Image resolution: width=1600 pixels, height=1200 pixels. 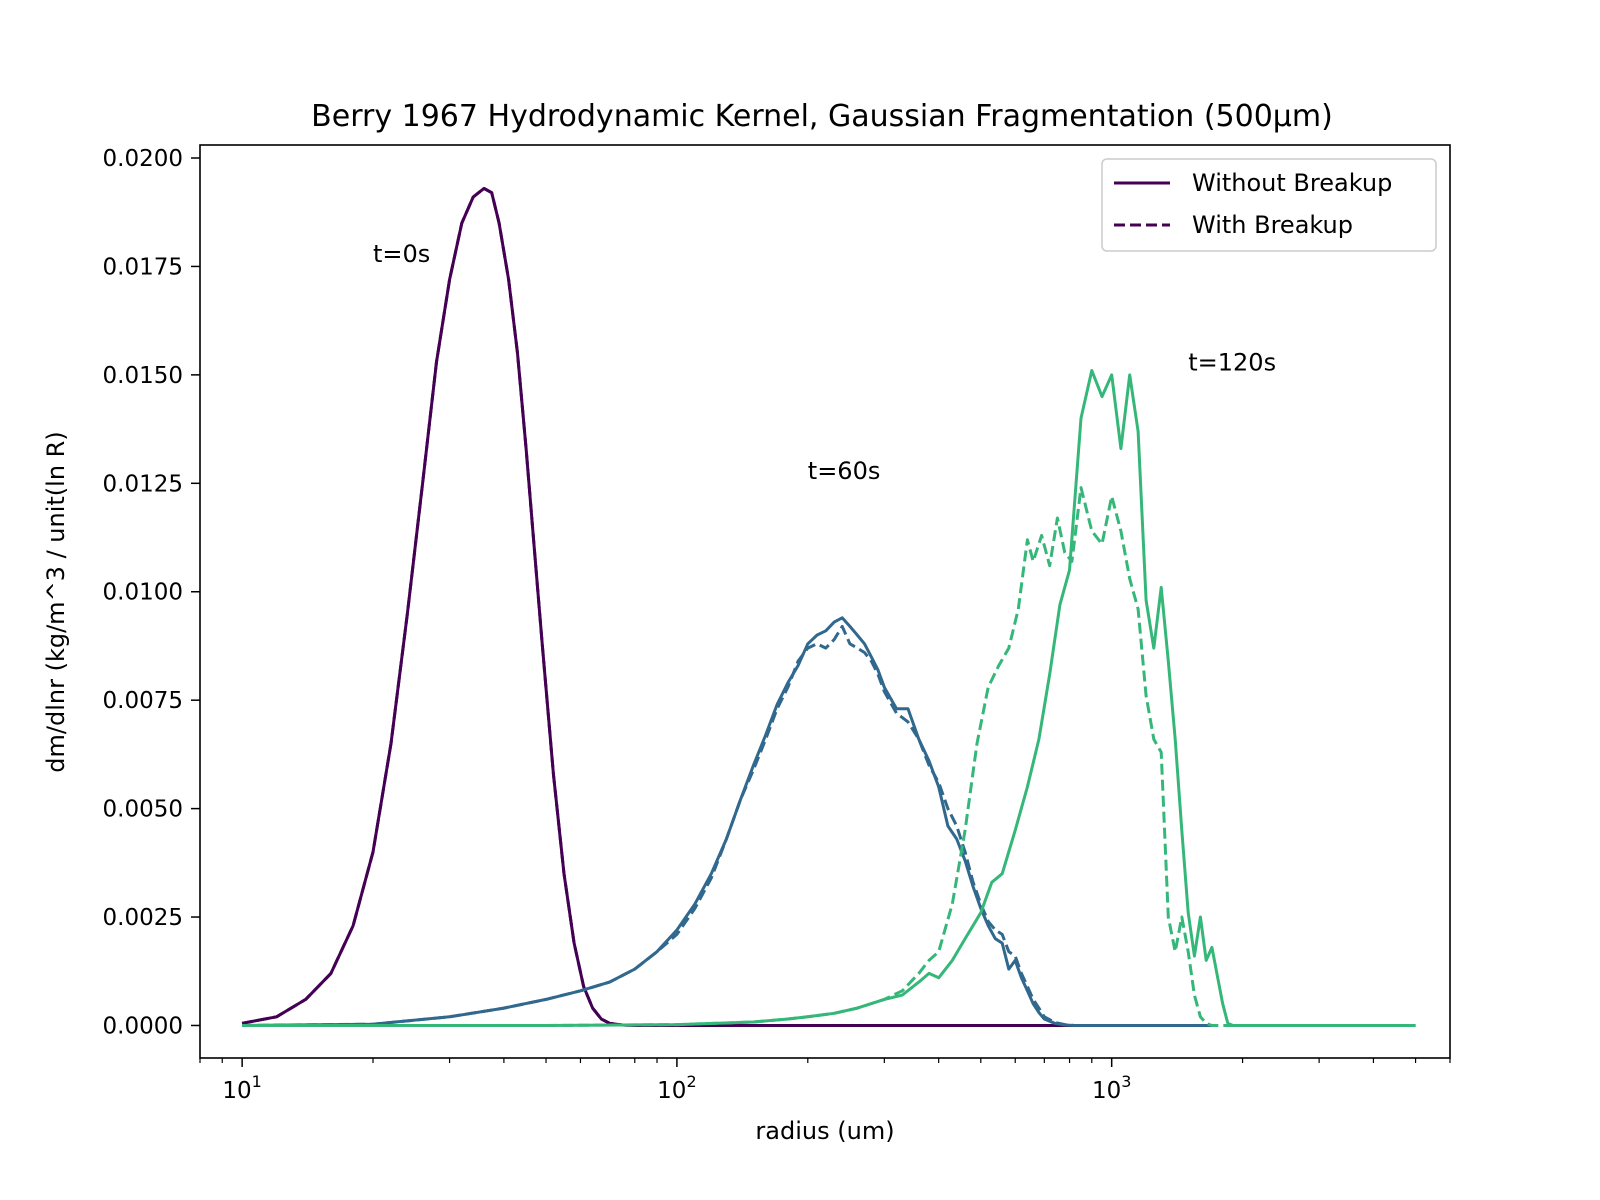 I want to click on x-tick-label: 10³, so click(x=1111, y=1088).